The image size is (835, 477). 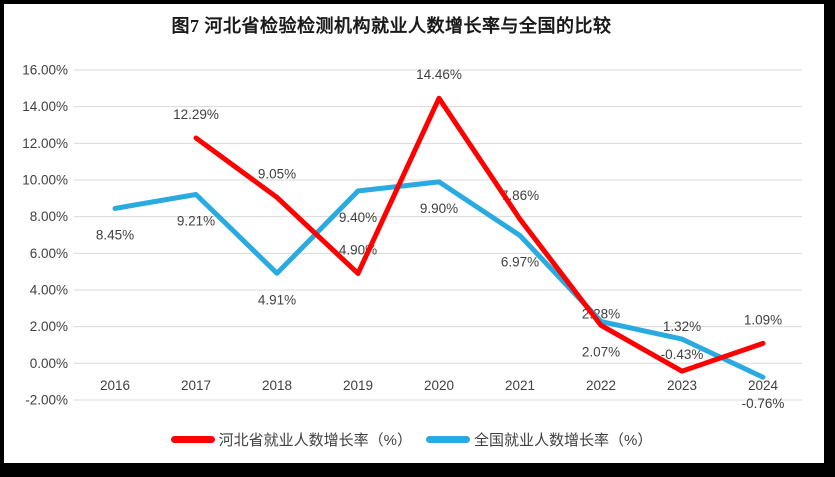 What do you see at coordinates (682, 385) in the screenshot?
I see `x-tick-label: 2023` at bounding box center [682, 385].